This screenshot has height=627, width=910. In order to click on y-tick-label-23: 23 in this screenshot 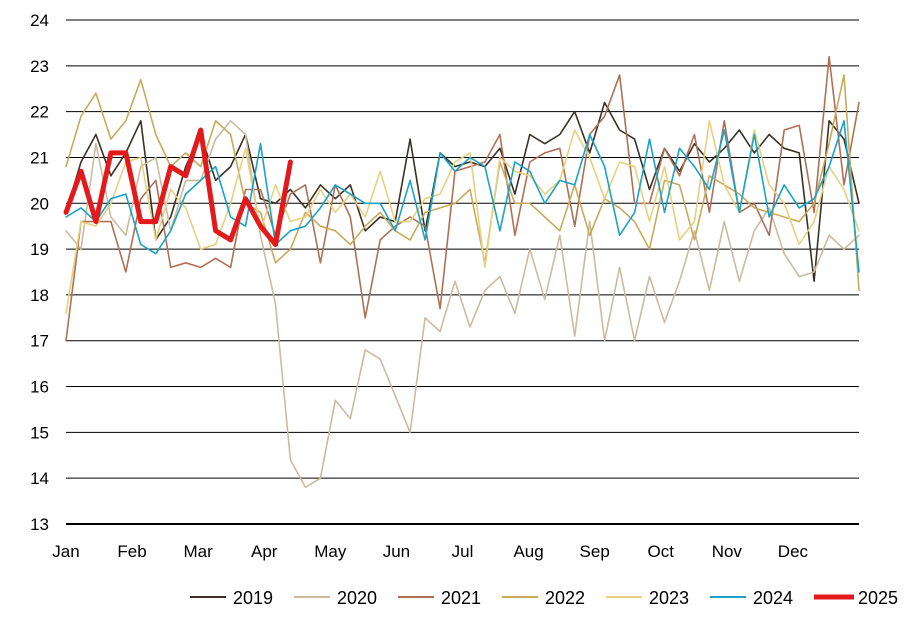, I will do `click(39, 66)`.